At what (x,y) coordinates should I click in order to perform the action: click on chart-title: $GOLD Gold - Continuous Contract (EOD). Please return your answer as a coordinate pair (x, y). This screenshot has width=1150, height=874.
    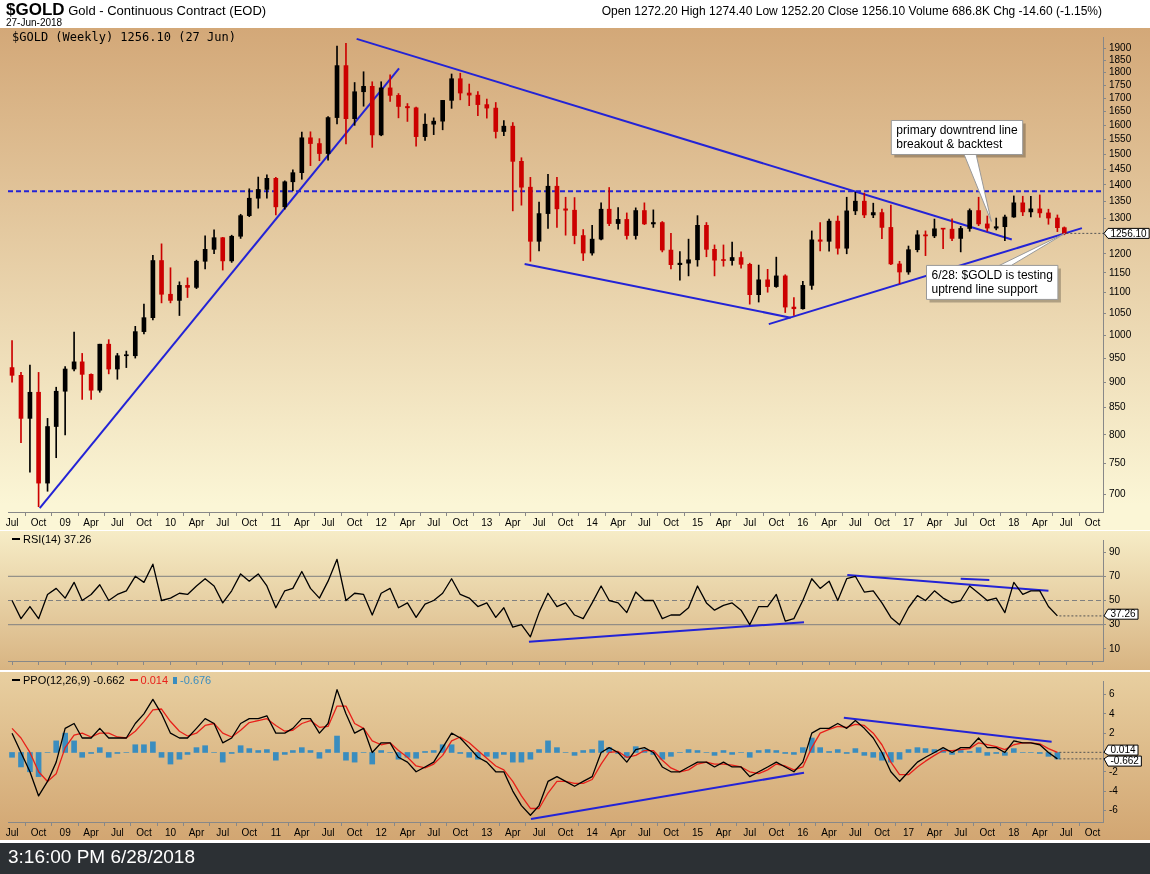
    Looking at the image, I should click on (136, 9).